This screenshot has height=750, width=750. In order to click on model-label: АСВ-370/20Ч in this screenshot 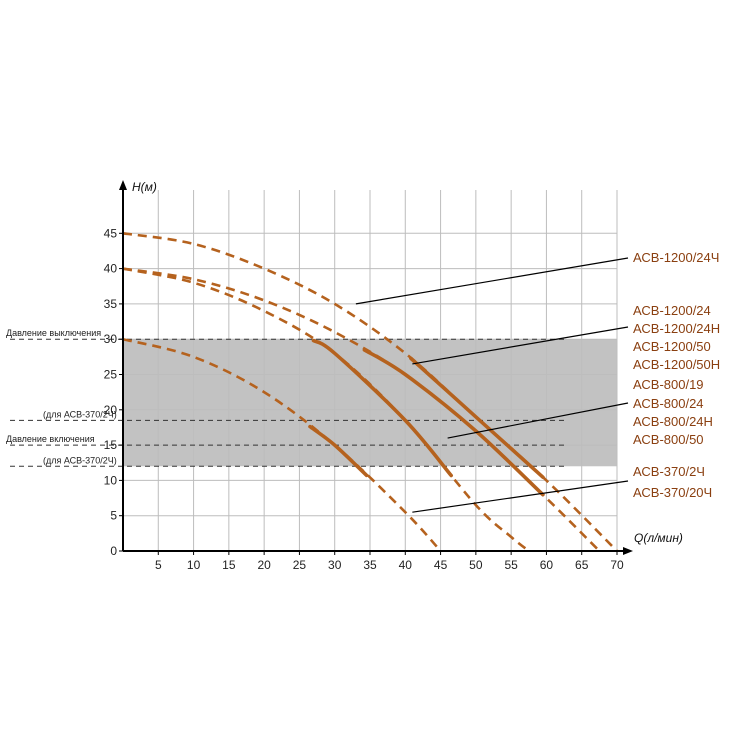, I will do `click(672, 492)`.